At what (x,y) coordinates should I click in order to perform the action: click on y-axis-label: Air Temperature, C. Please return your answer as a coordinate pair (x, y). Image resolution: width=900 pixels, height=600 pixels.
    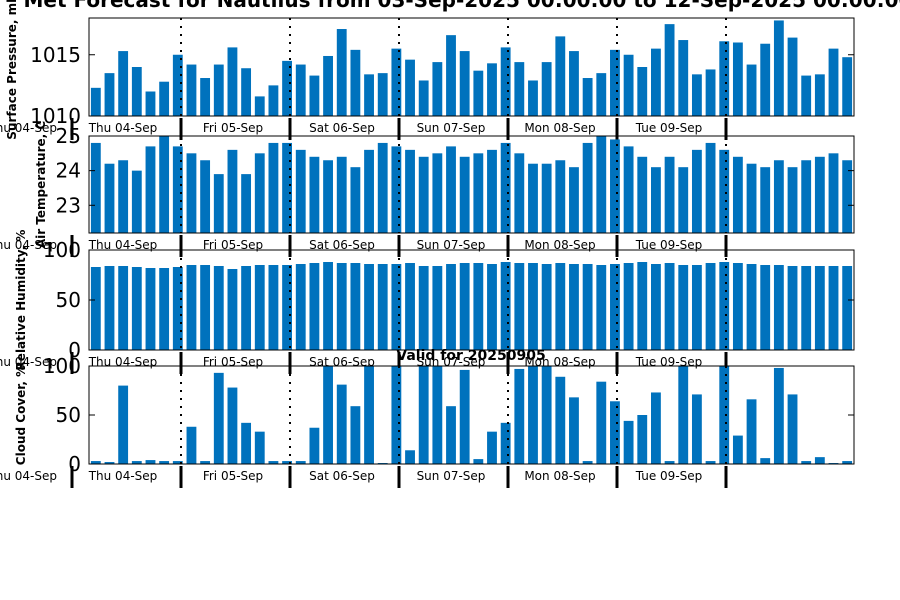
    Looking at the image, I should click on (41, 185).